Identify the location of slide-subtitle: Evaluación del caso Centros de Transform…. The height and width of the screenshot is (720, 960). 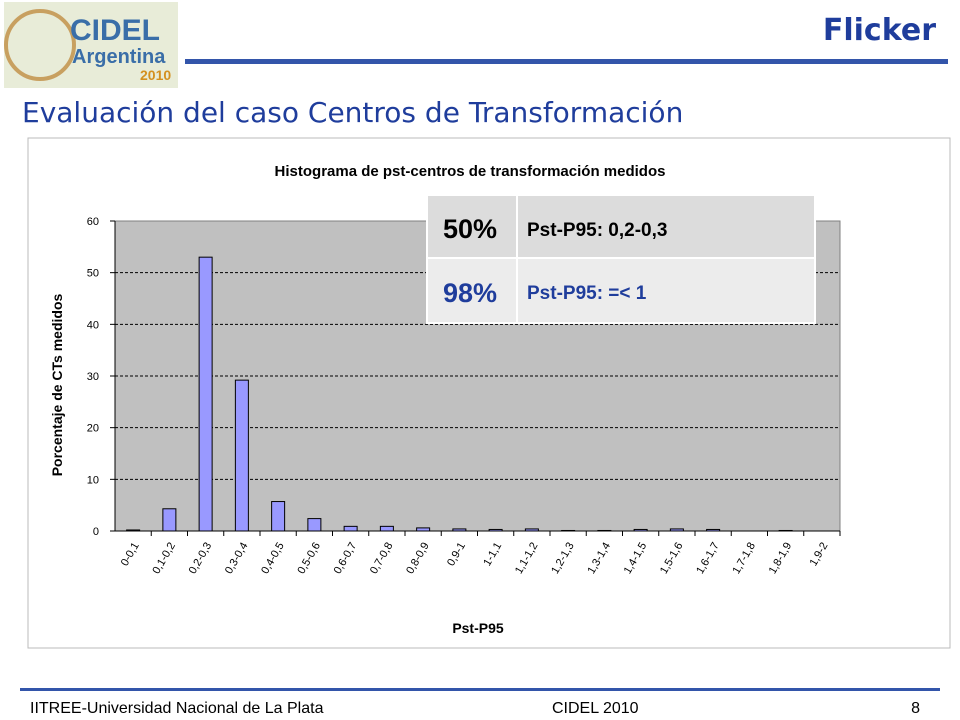
(352, 112).